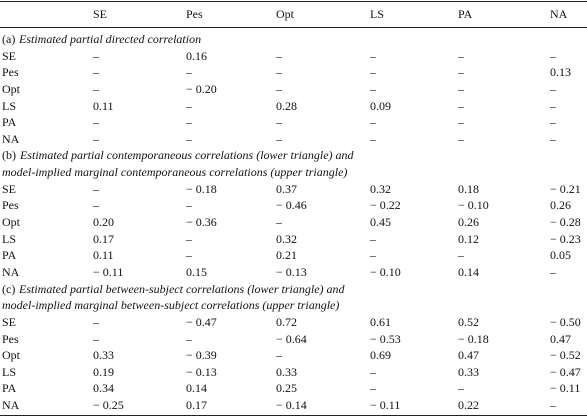  Describe the element at coordinates (468, 355) in the screenshot. I see `cell: 0.47` at that location.